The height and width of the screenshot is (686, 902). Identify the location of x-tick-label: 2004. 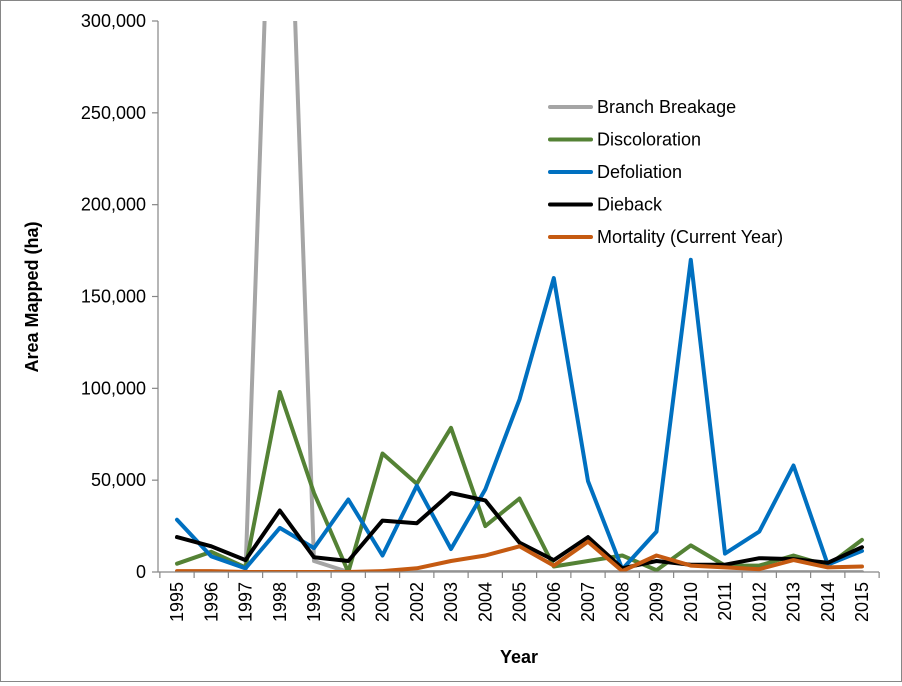
(485, 602).